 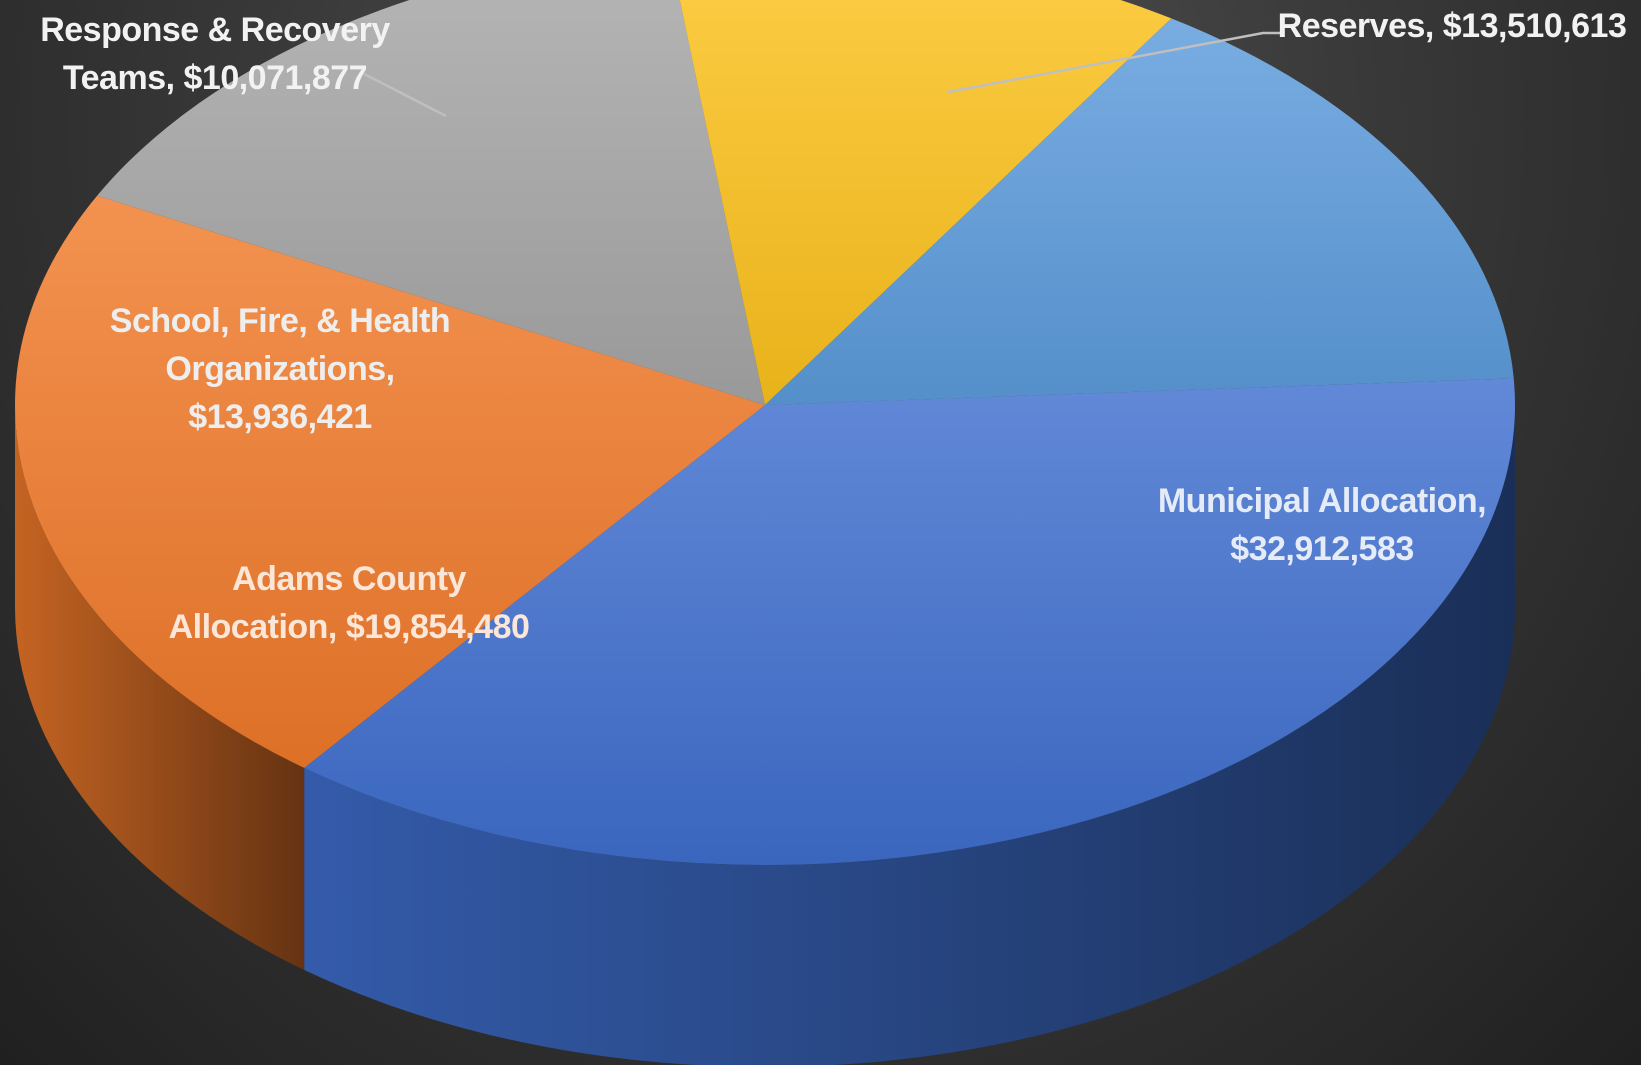 What do you see at coordinates (349, 603) in the screenshot?
I see `data-label-adams-county-allocation: Adams County Allocation, $19,854,480` at bounding box center [349, 603].